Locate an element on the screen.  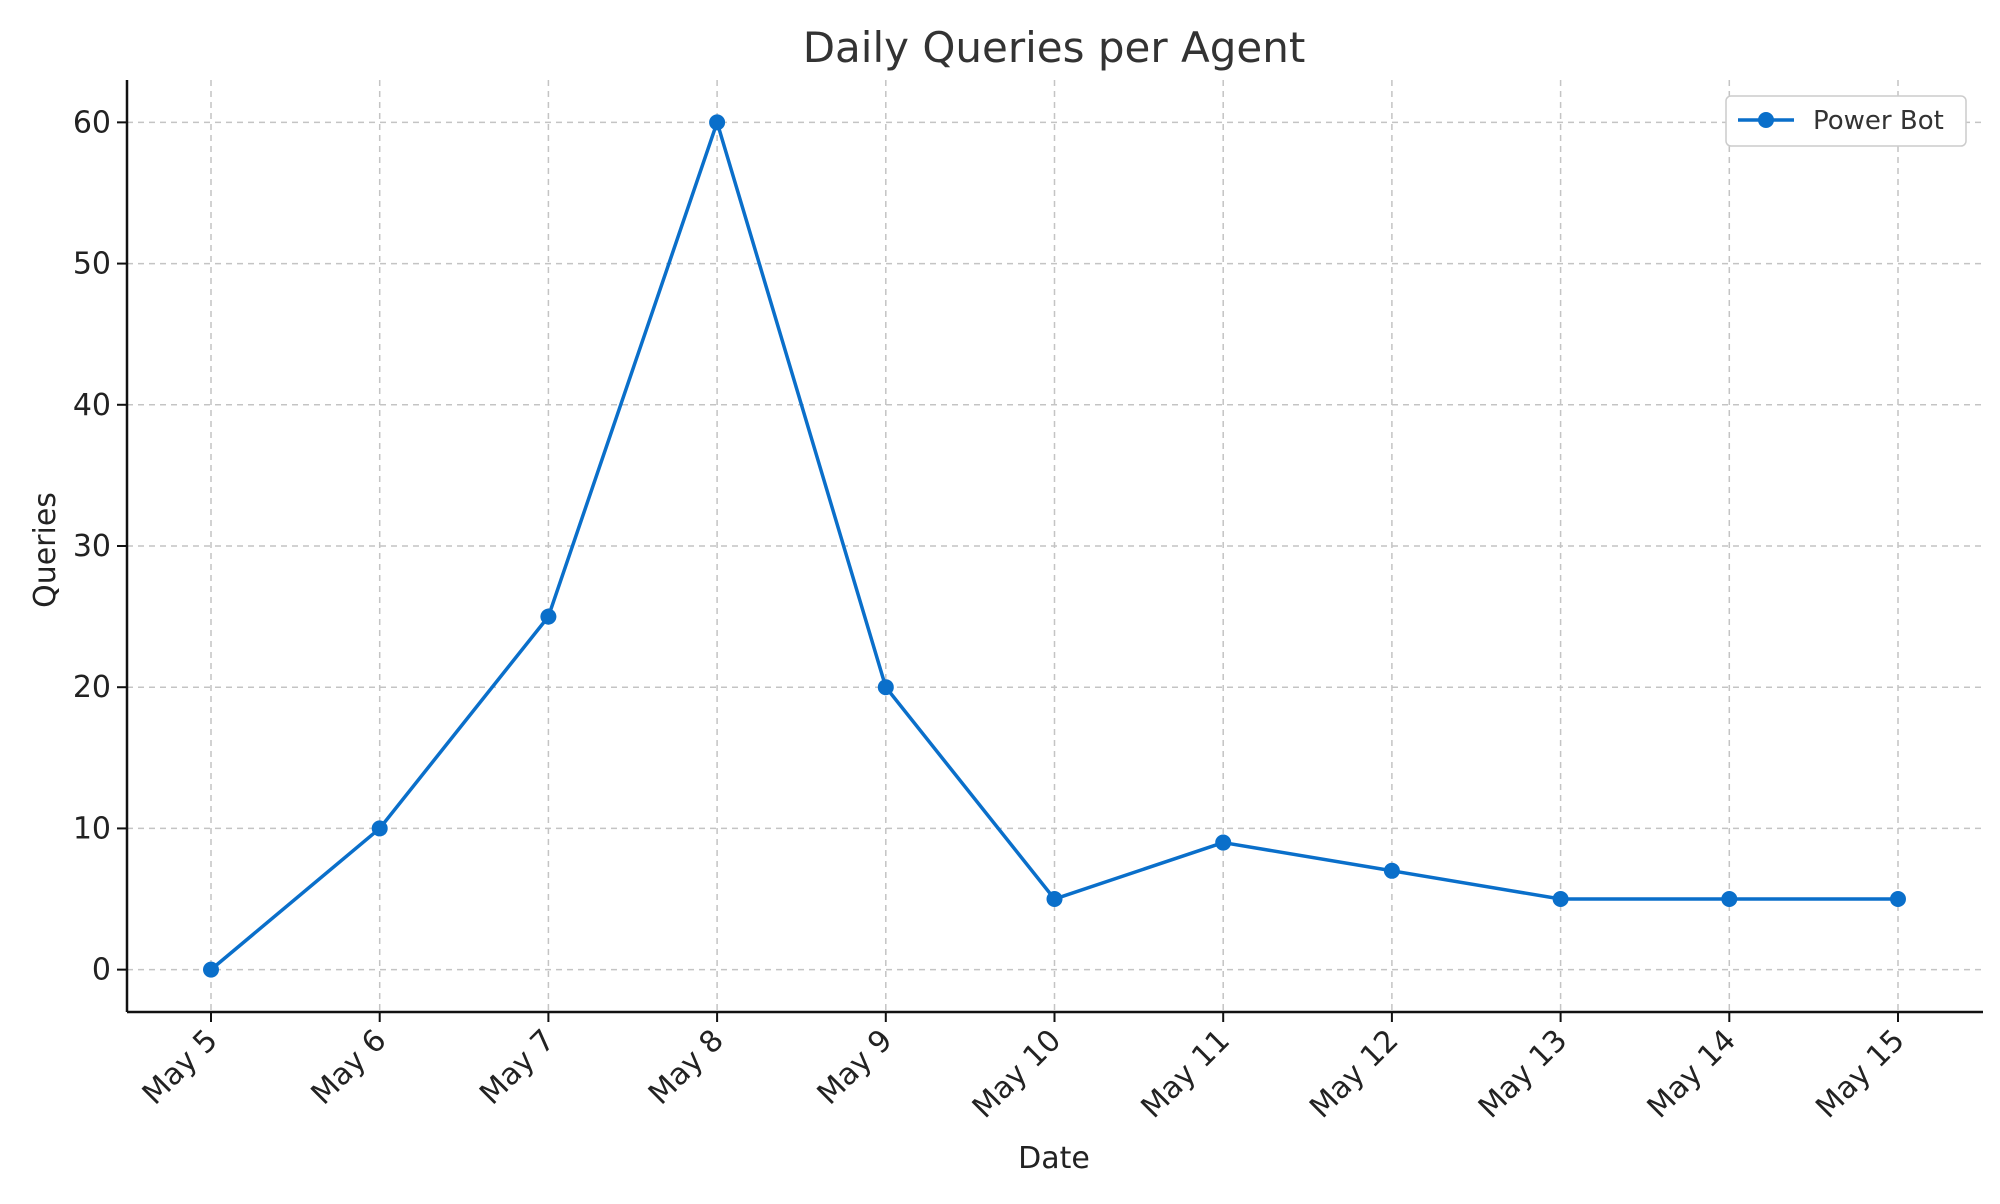
x-tick-label: May 6 is located at coordinates (349, 1067).